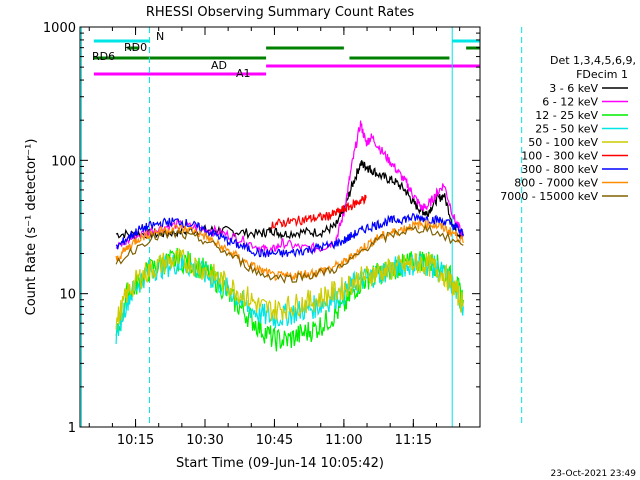  Describe the element at coordinates (559, 156) in the screenshot. I see `legend-entry-label: 100 - 300 keV` at that location.